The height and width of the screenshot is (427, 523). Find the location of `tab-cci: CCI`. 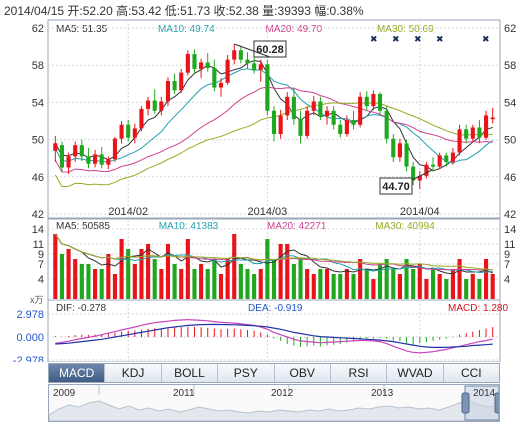

tab-cci: CCI is located at coordinates (471, 373).